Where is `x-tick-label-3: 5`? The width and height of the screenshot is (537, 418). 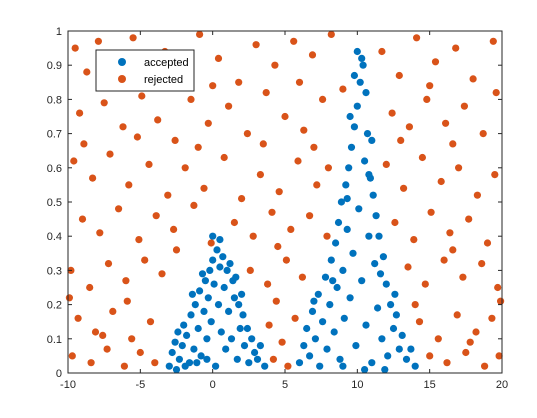 x-tick-label-3: 5 is located at coordinates (285, 385).